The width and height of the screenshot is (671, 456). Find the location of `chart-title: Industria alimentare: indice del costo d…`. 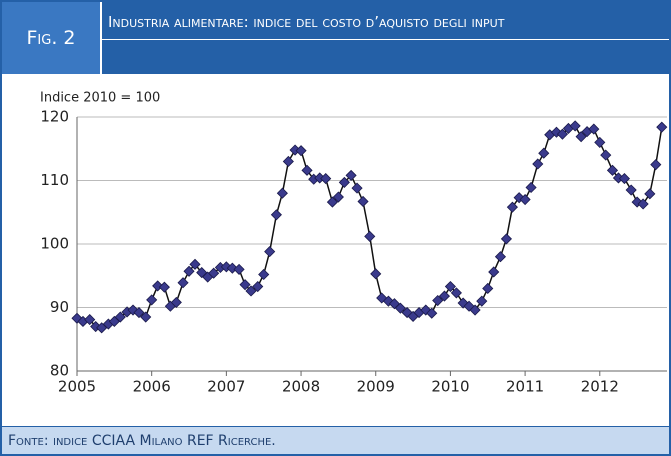

chart-title: Industria alimentare: indice del costo d… is located at coordinates (306, 22).